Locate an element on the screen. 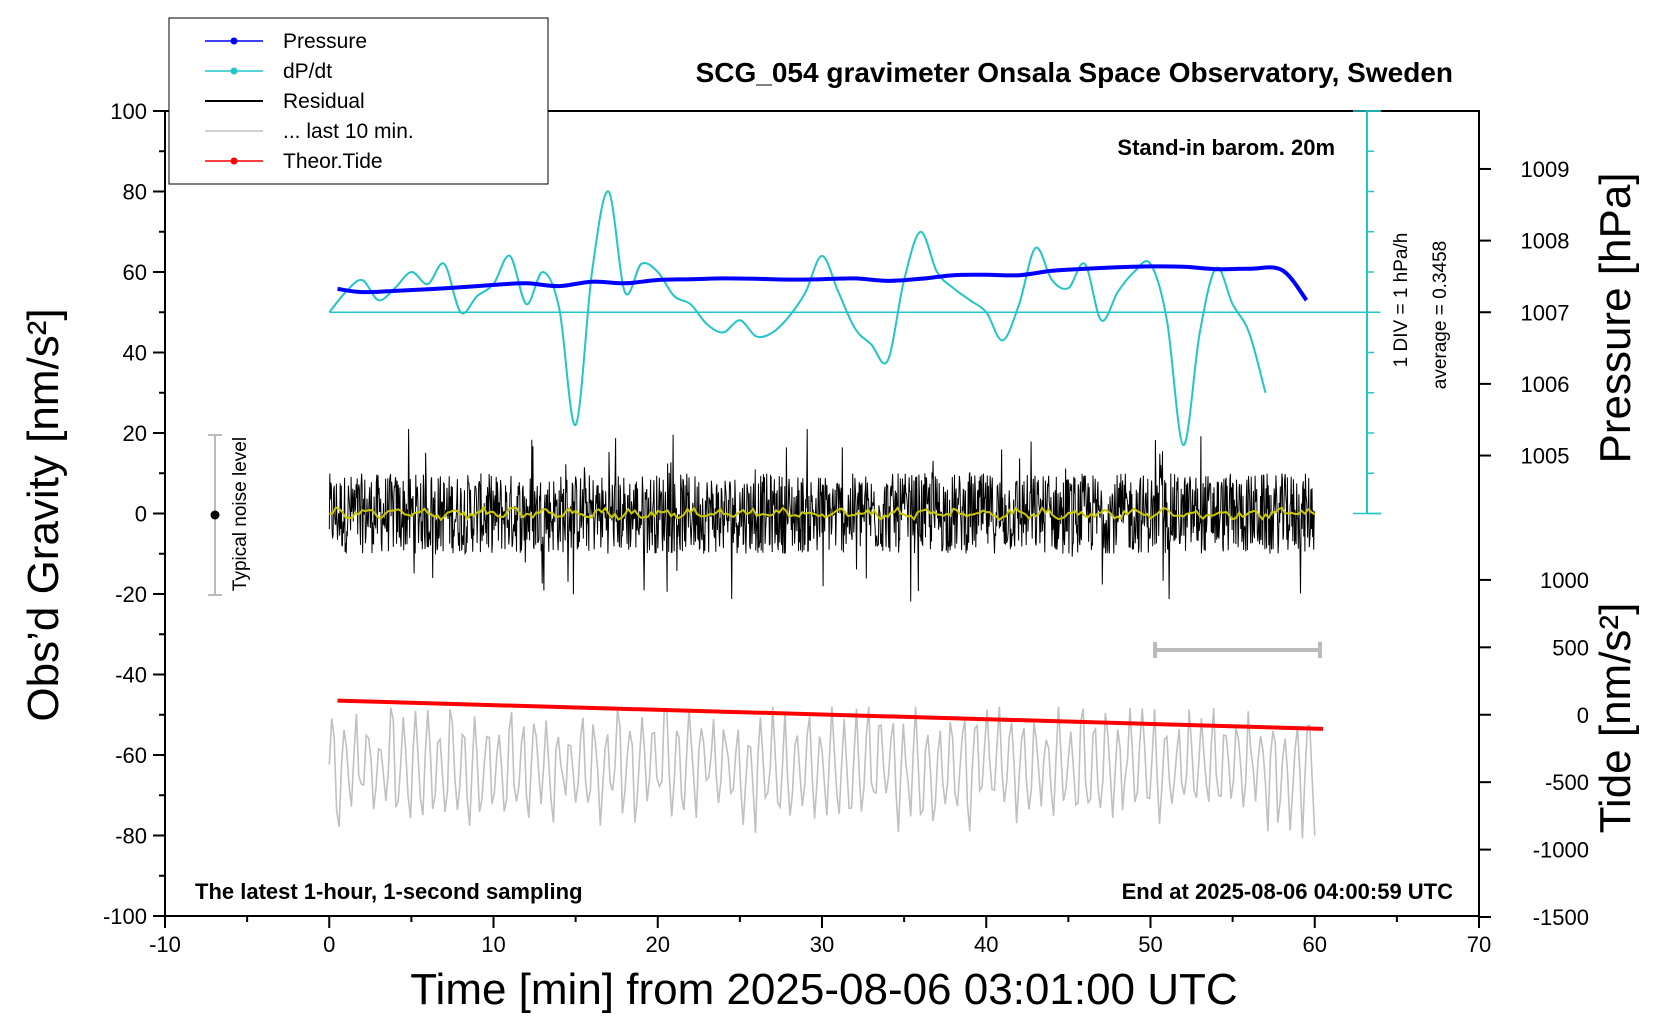  dpdt-line is located at coordinates (797, 318).